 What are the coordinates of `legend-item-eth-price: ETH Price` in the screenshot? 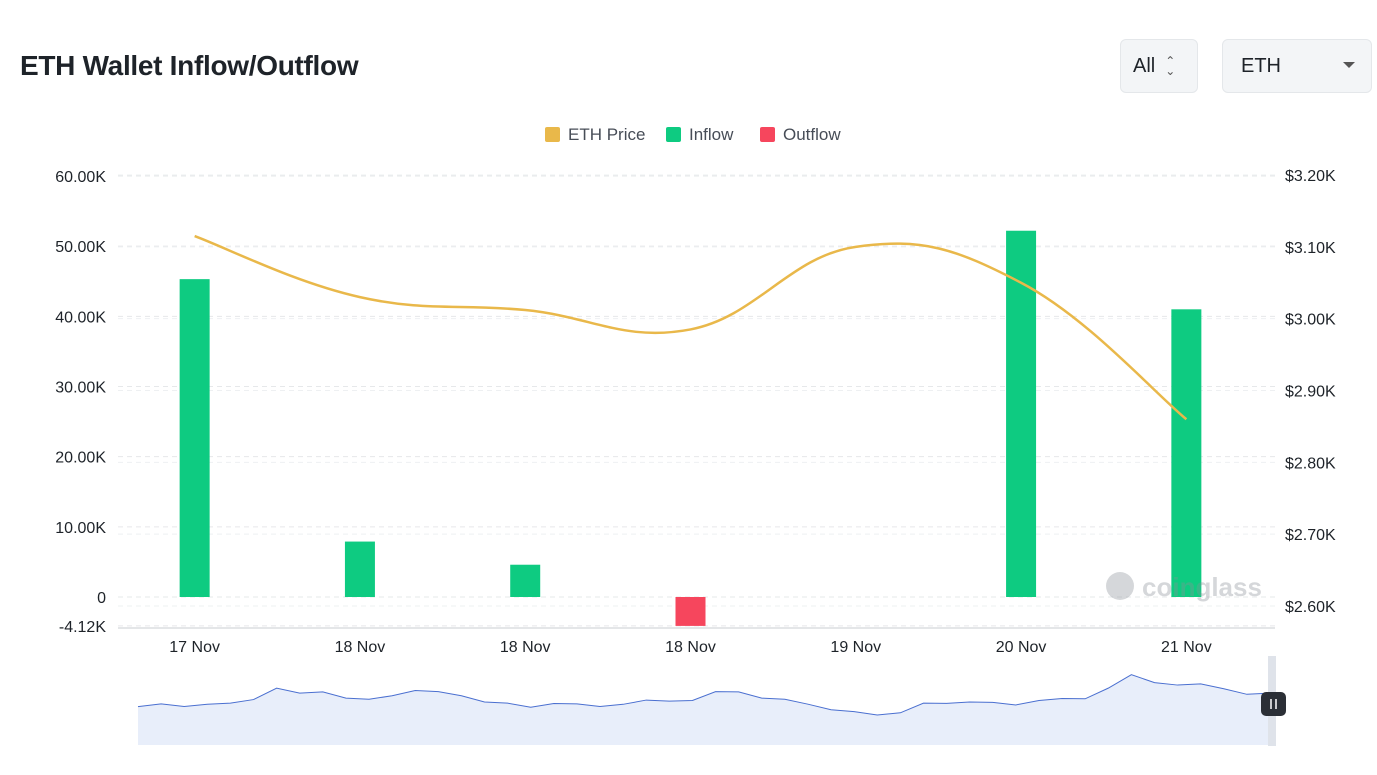 It's located at (595, 134).